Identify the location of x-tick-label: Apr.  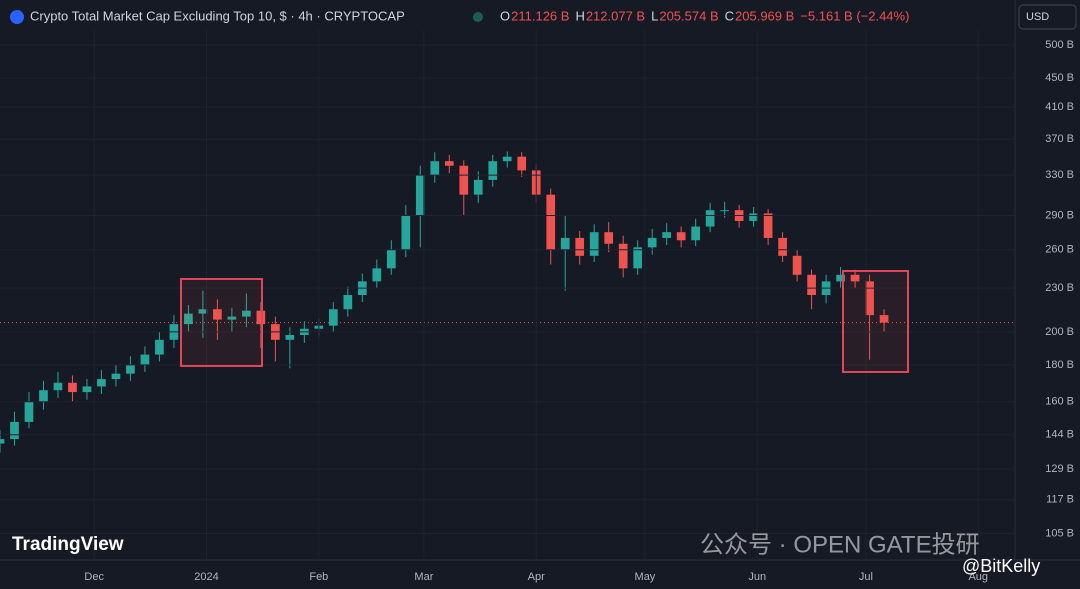
(536, 577).